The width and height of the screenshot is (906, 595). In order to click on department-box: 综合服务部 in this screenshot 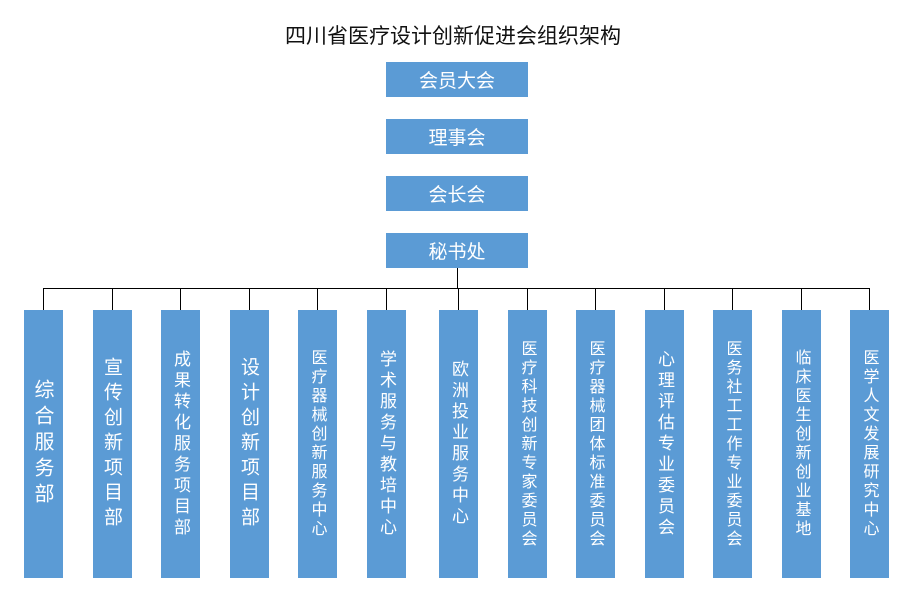, I will do `click(43, 444)`.